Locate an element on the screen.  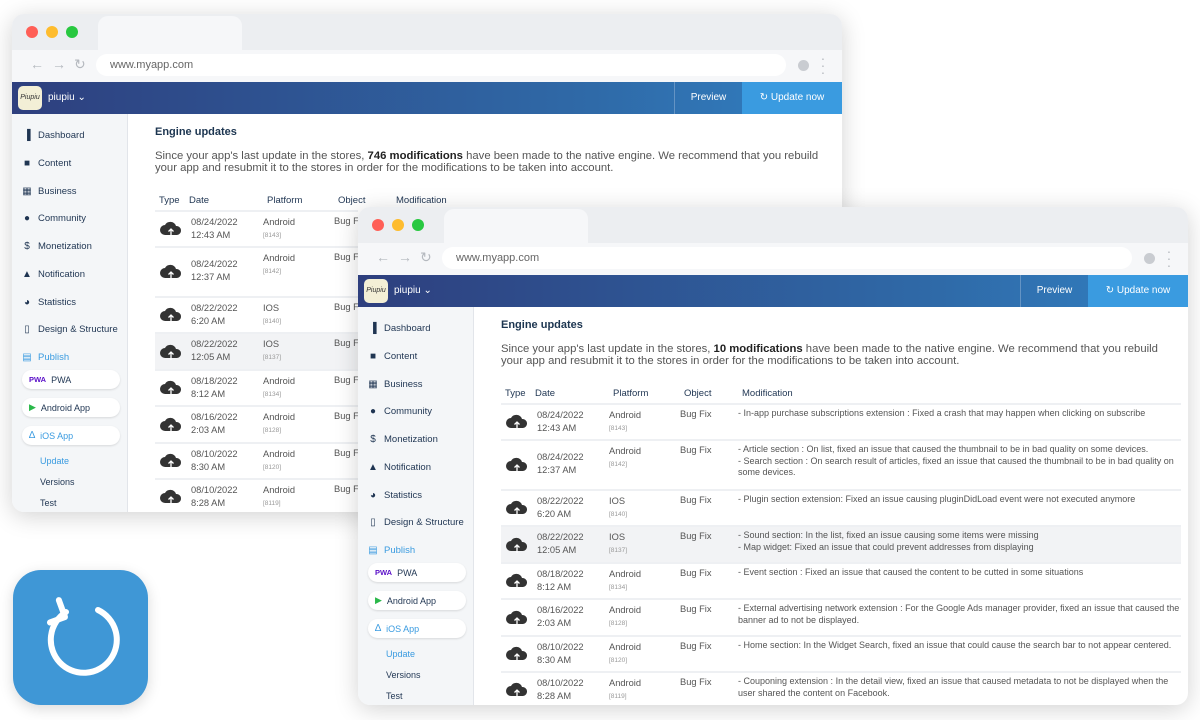
row-platform: Android [8120] is located at coordinates (625, 654).